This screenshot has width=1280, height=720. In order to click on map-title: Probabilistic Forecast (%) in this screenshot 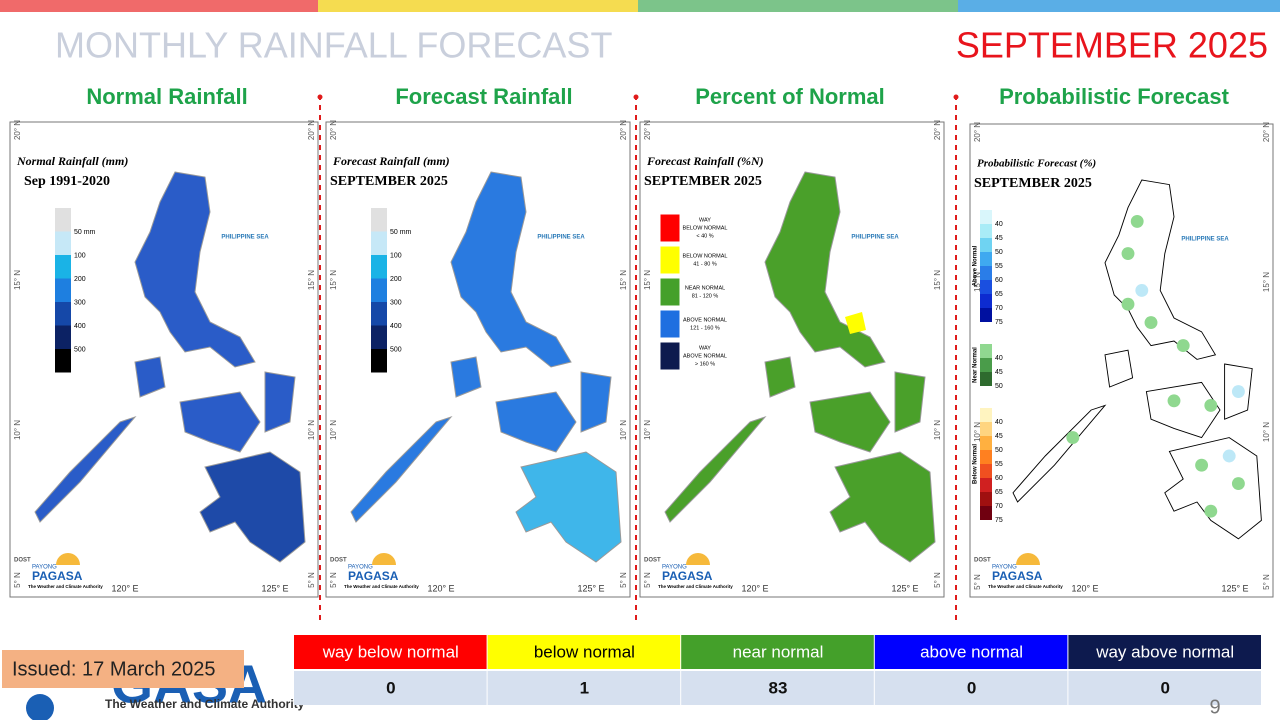, I will do `click(1036, 164)`.